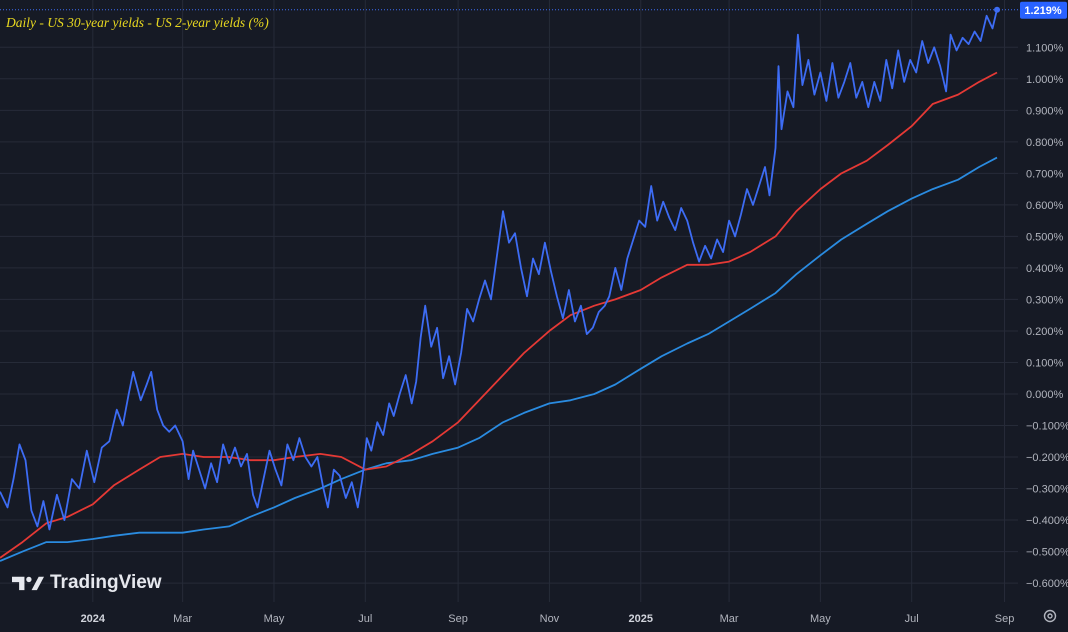 This screenshot has height=632, width=1068. What do you see at coordinates (1045, 269) in the screenshot?
I see `y-tick-label: 0.400%` at bounding box center [1045, 269].